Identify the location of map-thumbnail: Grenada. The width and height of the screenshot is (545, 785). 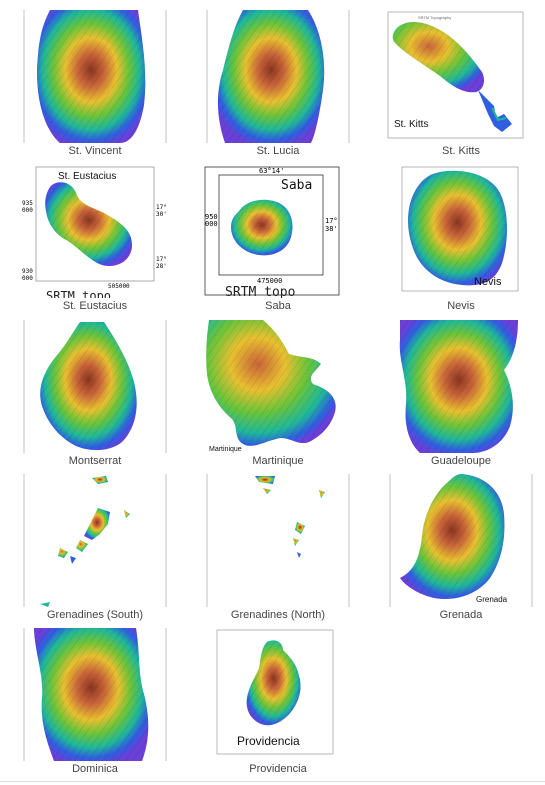
(461, 540).